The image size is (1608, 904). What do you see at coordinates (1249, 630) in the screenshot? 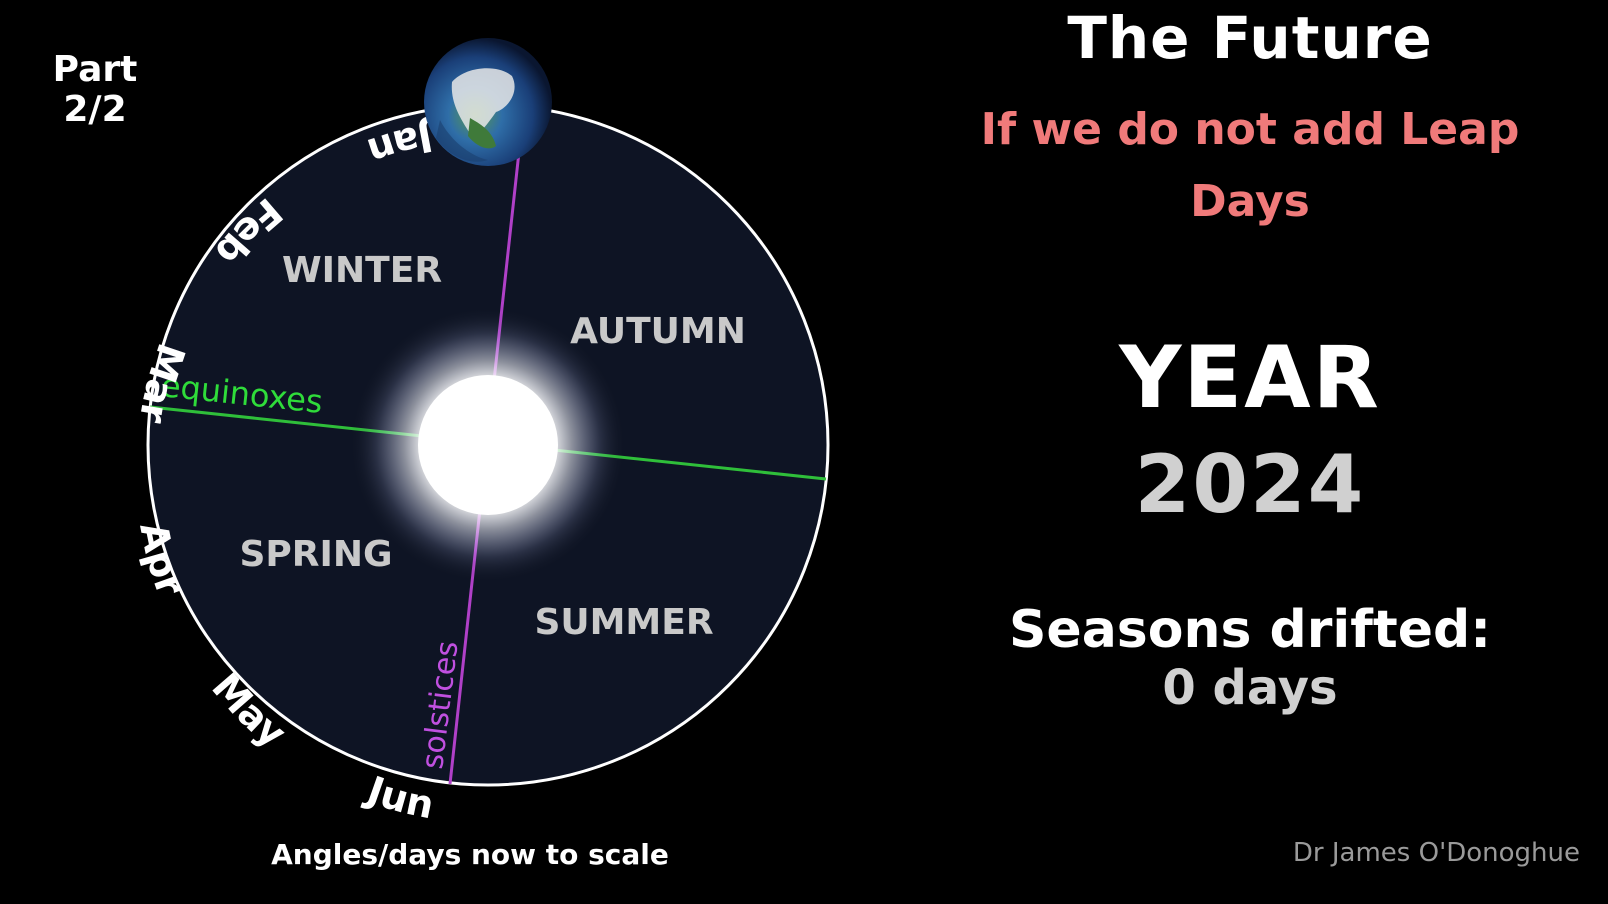
I see `drift-label: Seasons drifted:` at bounding box center [1249, 630].